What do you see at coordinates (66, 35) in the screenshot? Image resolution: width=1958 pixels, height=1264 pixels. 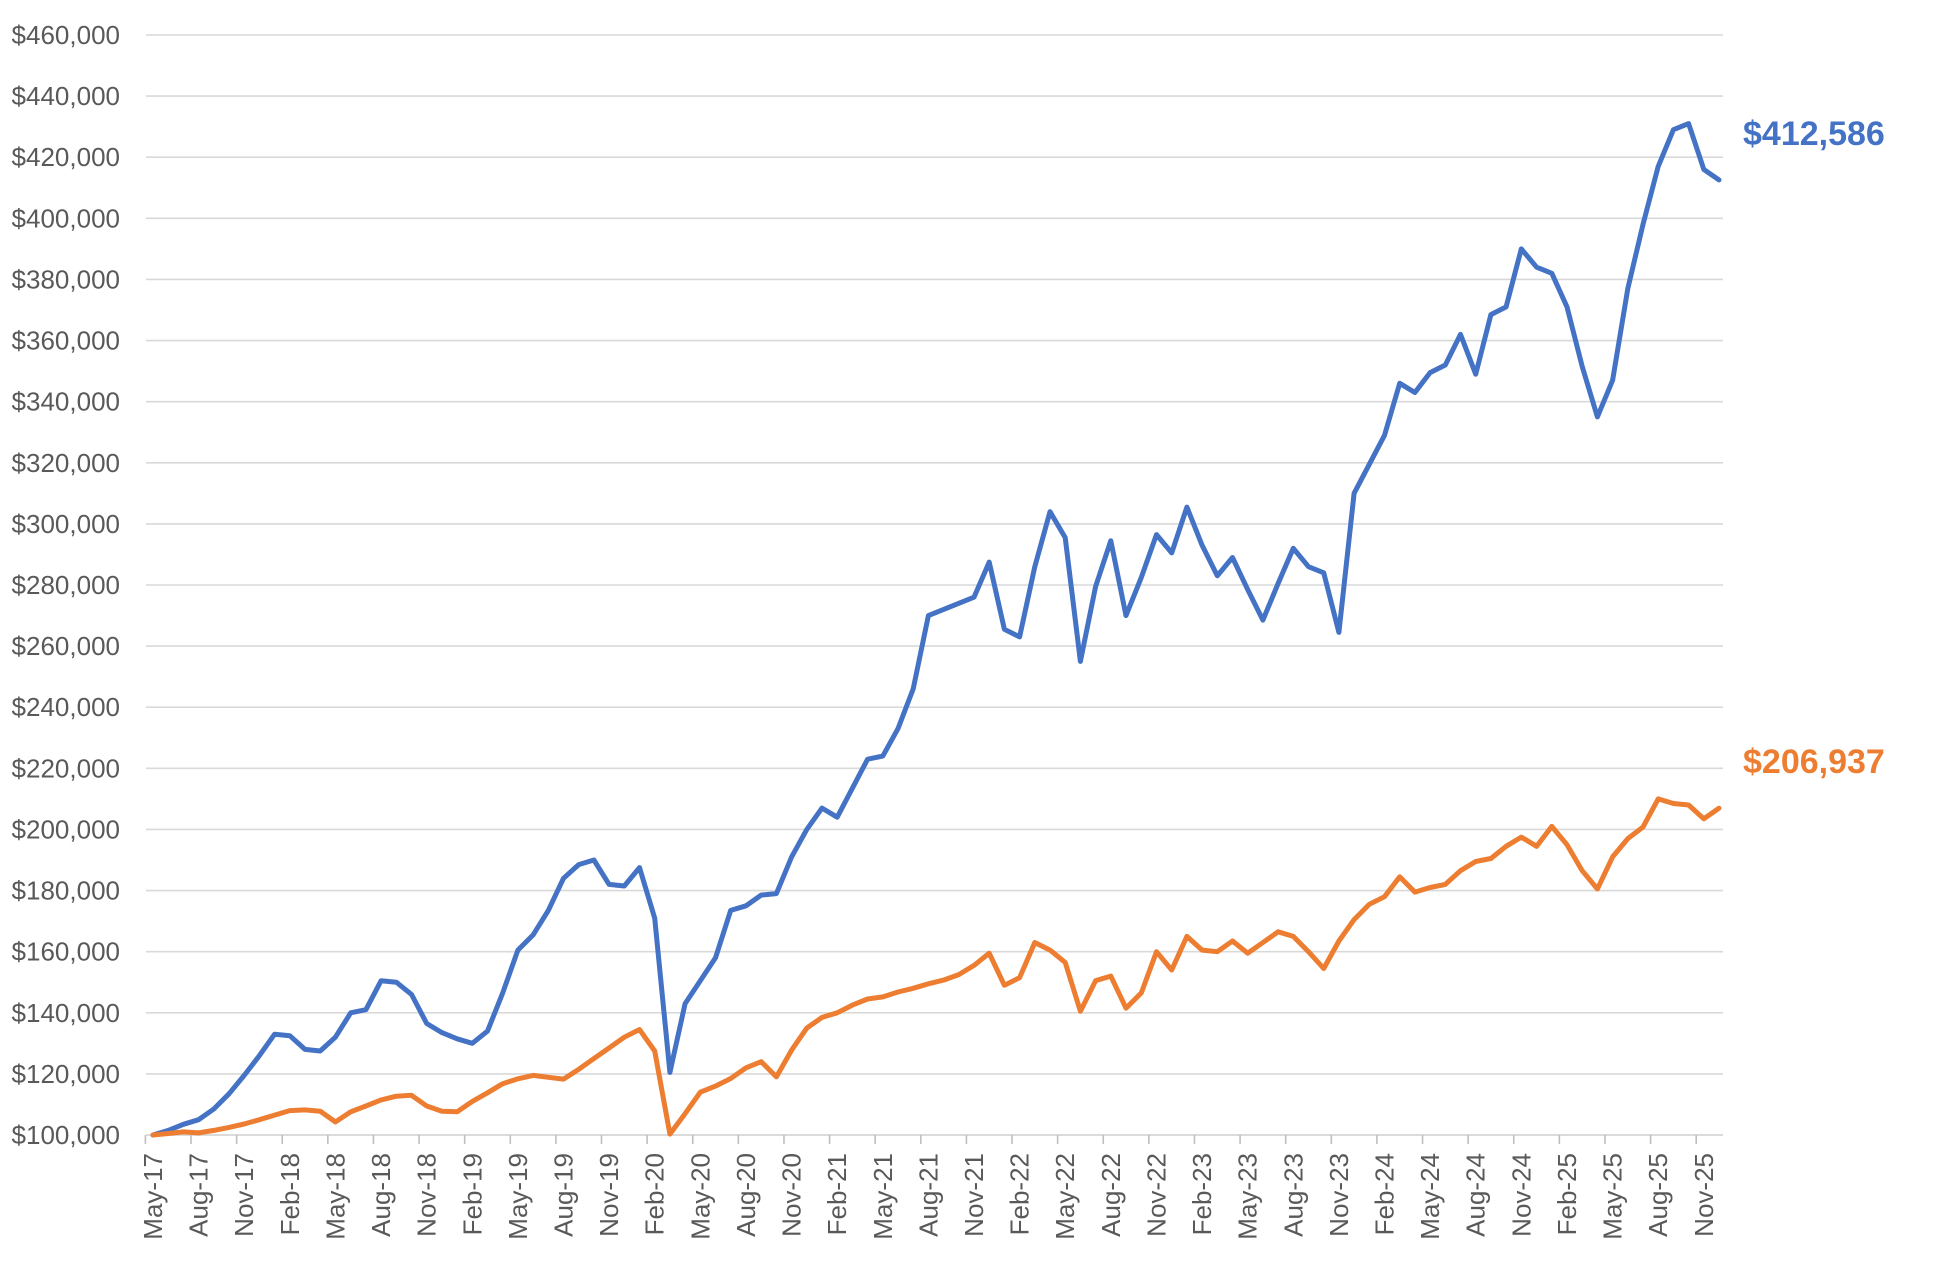 I see `y-axis-tick-label: $460,000` at bounding box center [66, 35].